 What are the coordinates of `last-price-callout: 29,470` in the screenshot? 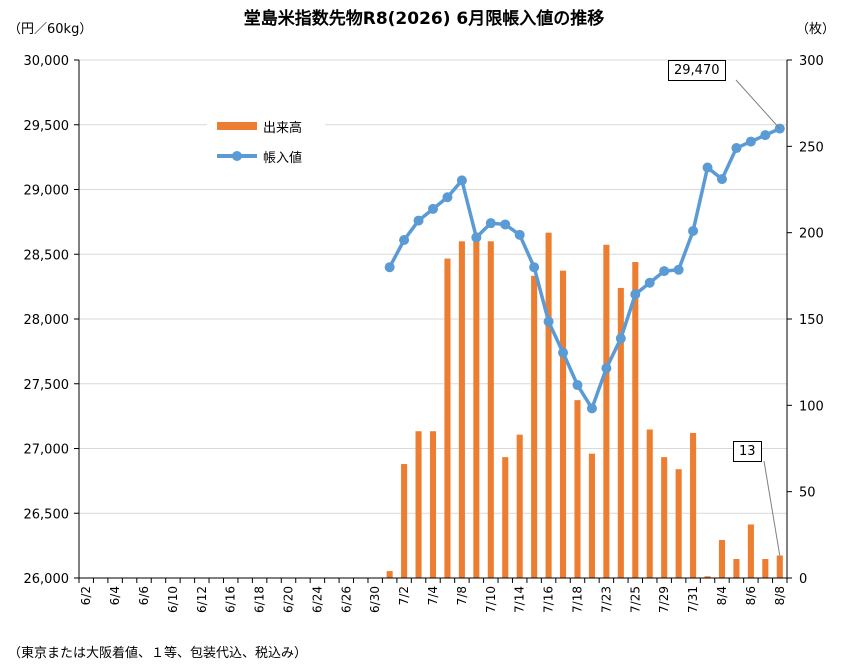 It's located at (697, 70).